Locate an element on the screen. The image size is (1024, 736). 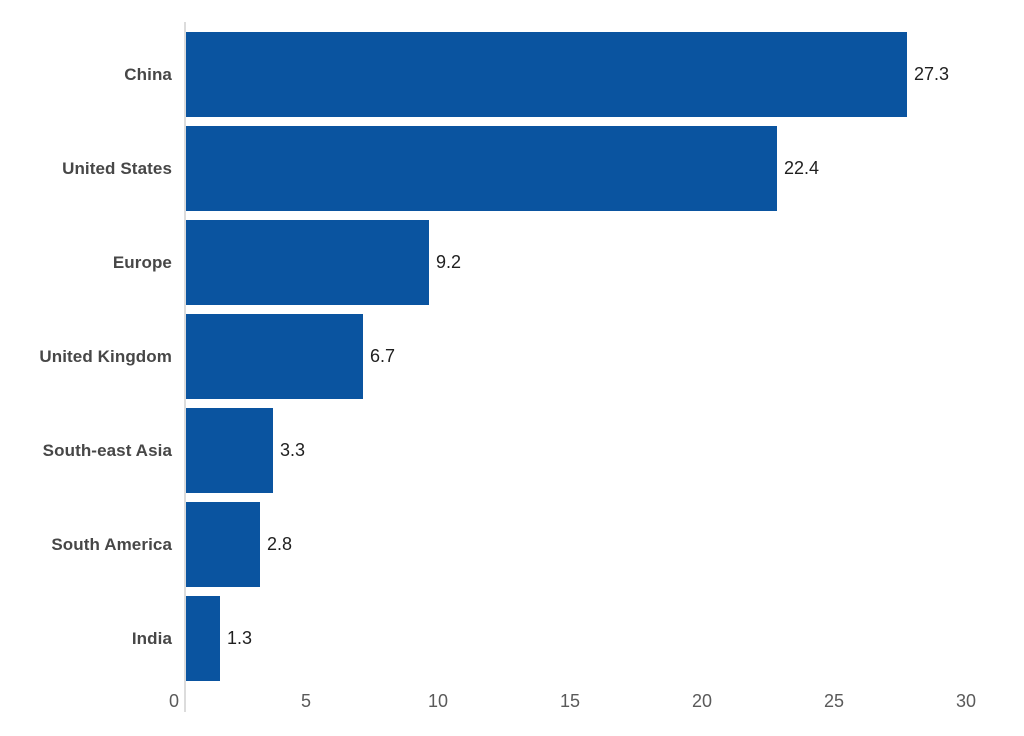
category-label: South America is located at coordinates (111, 544).